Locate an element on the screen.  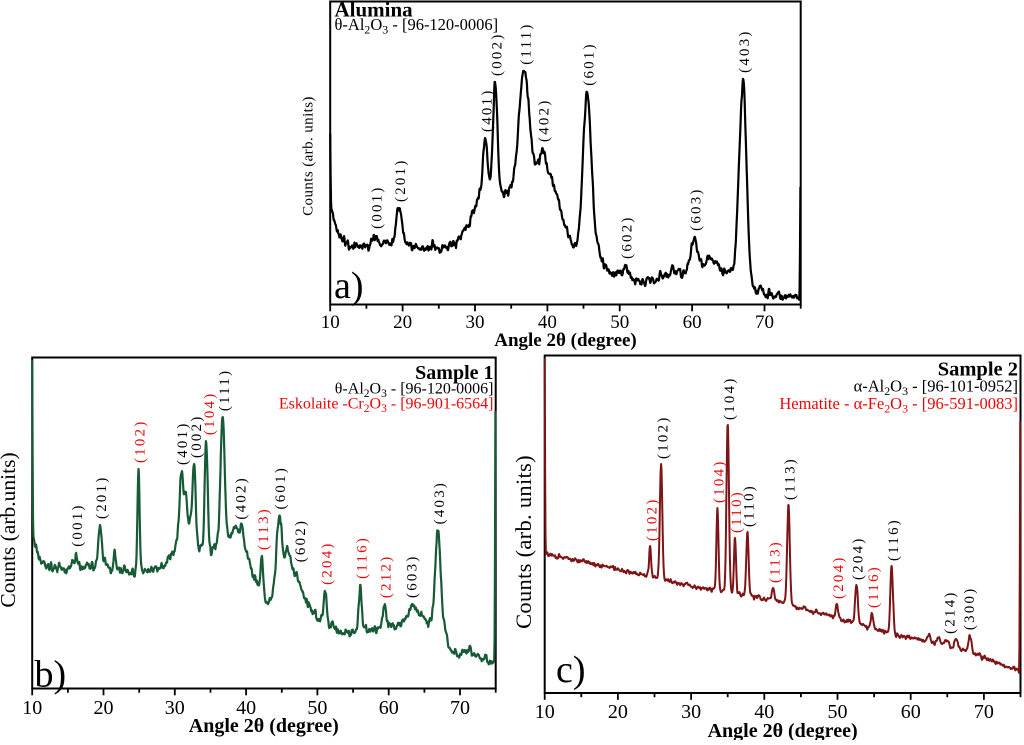
svg-text: (214) is located at coordinates (950, 612).